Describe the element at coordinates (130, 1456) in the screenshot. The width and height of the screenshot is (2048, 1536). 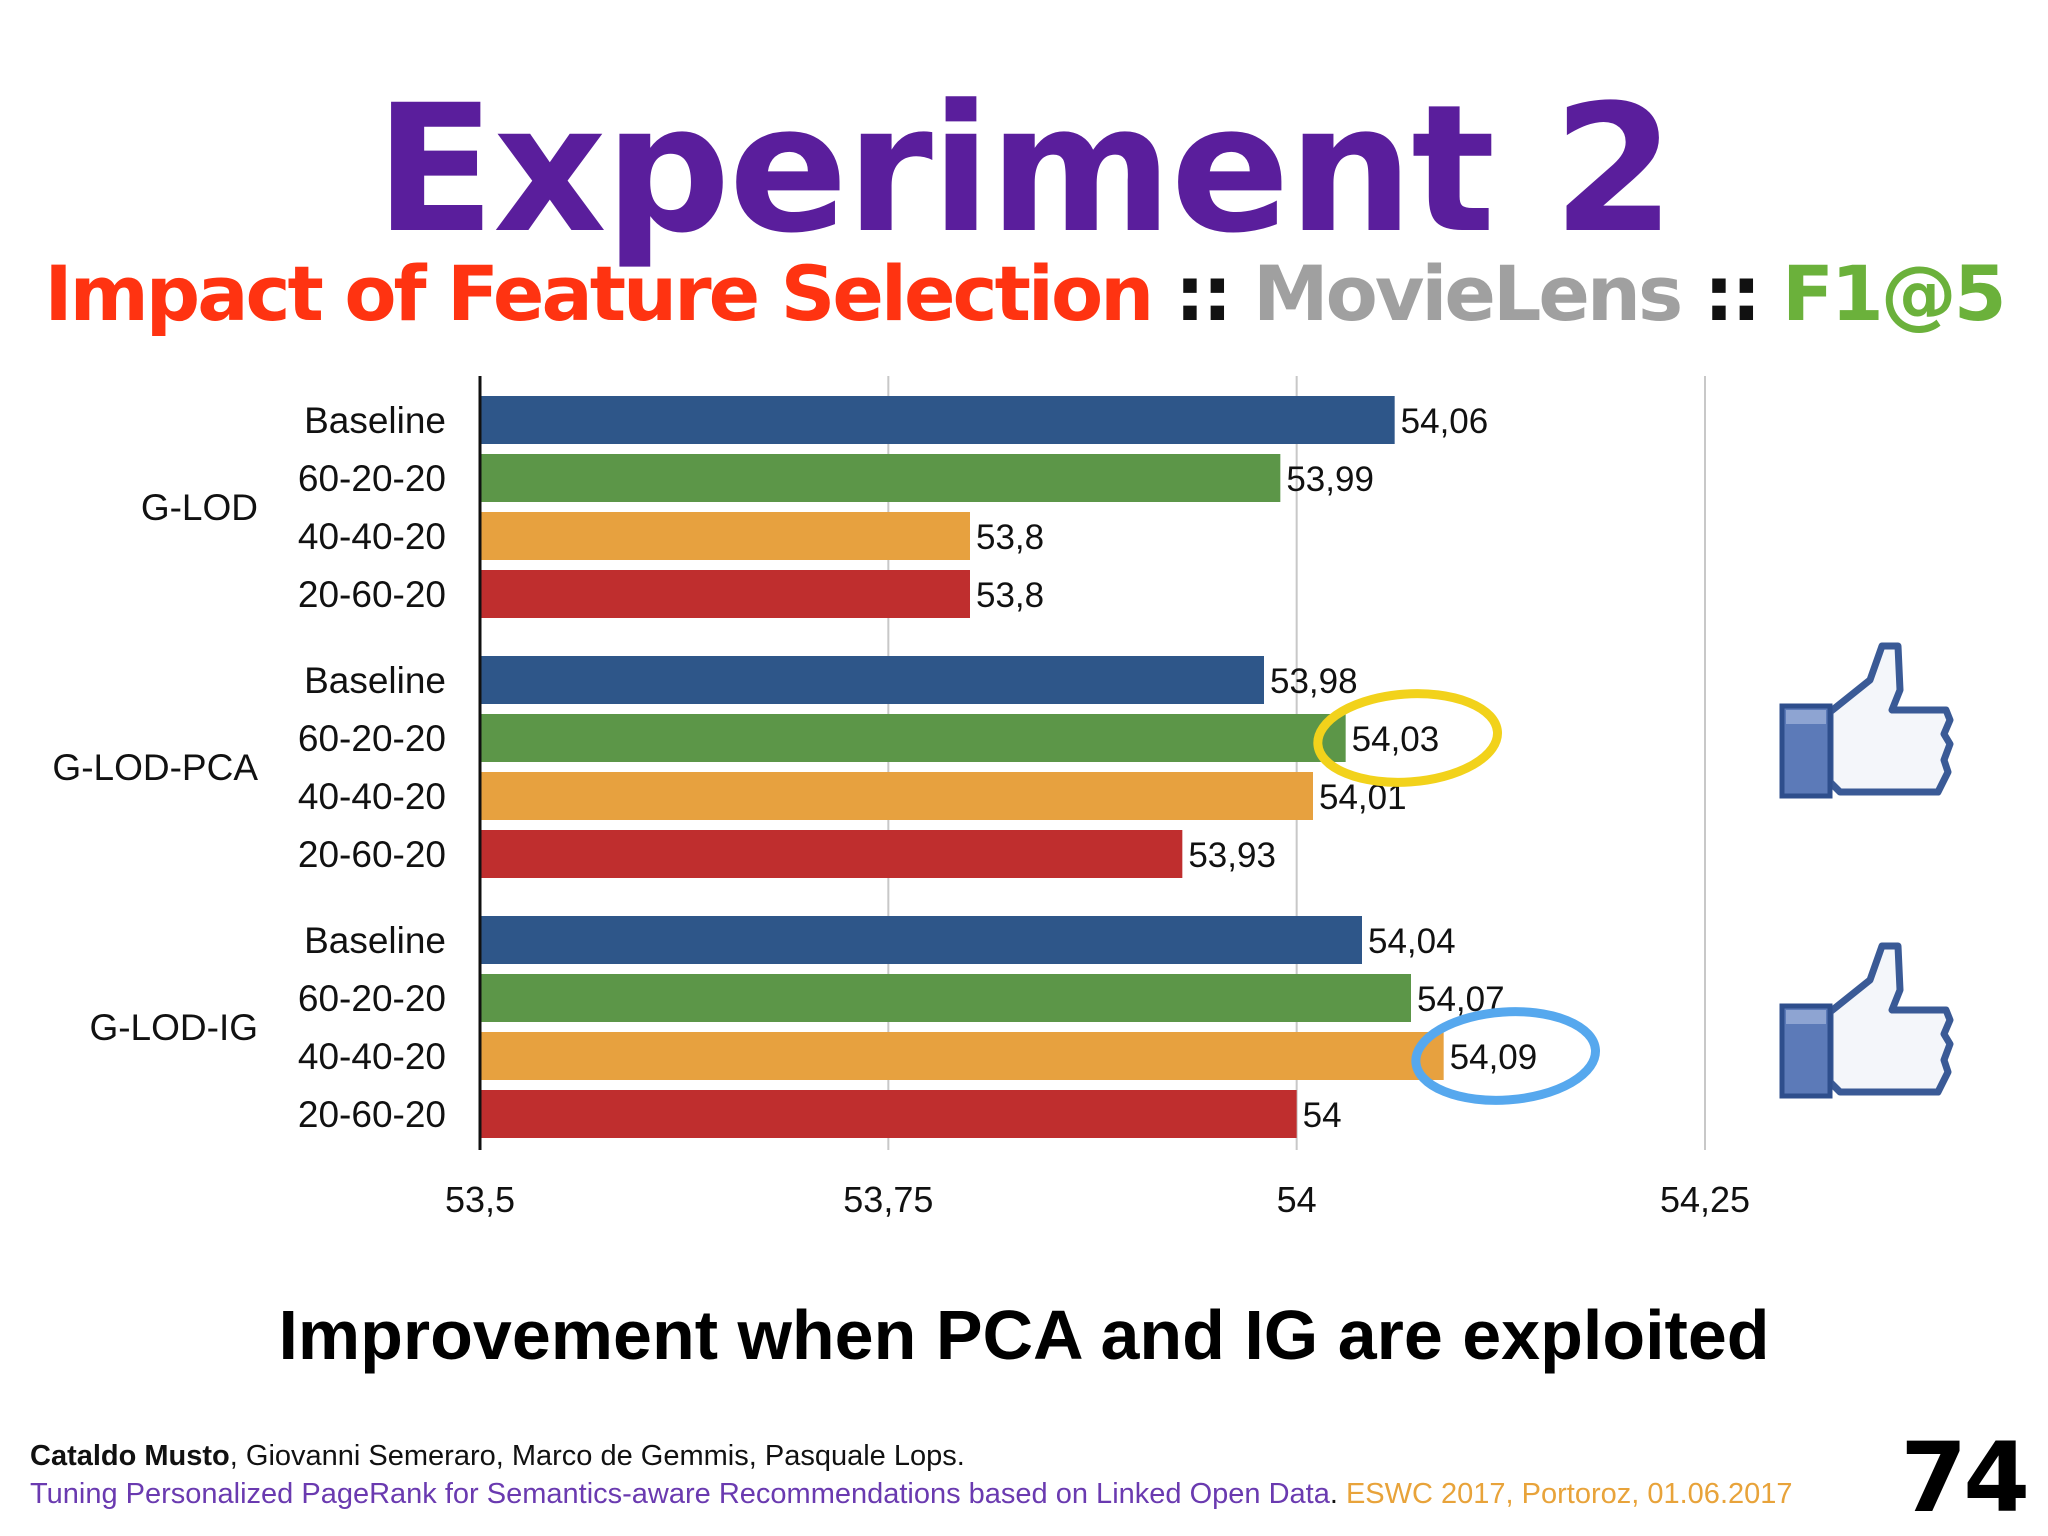
I see `footer-lead-author: Cataldo Musto` at that location.